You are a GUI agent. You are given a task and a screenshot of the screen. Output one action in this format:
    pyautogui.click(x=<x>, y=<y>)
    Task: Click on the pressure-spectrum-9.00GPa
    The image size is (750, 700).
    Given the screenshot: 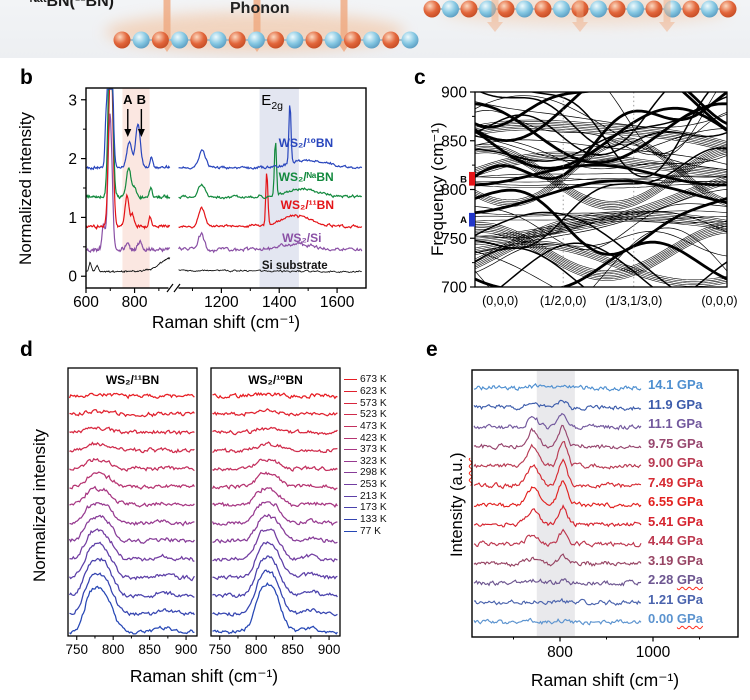 What is the action you would take?
    pyautogui.click(x=557, y=455)
    